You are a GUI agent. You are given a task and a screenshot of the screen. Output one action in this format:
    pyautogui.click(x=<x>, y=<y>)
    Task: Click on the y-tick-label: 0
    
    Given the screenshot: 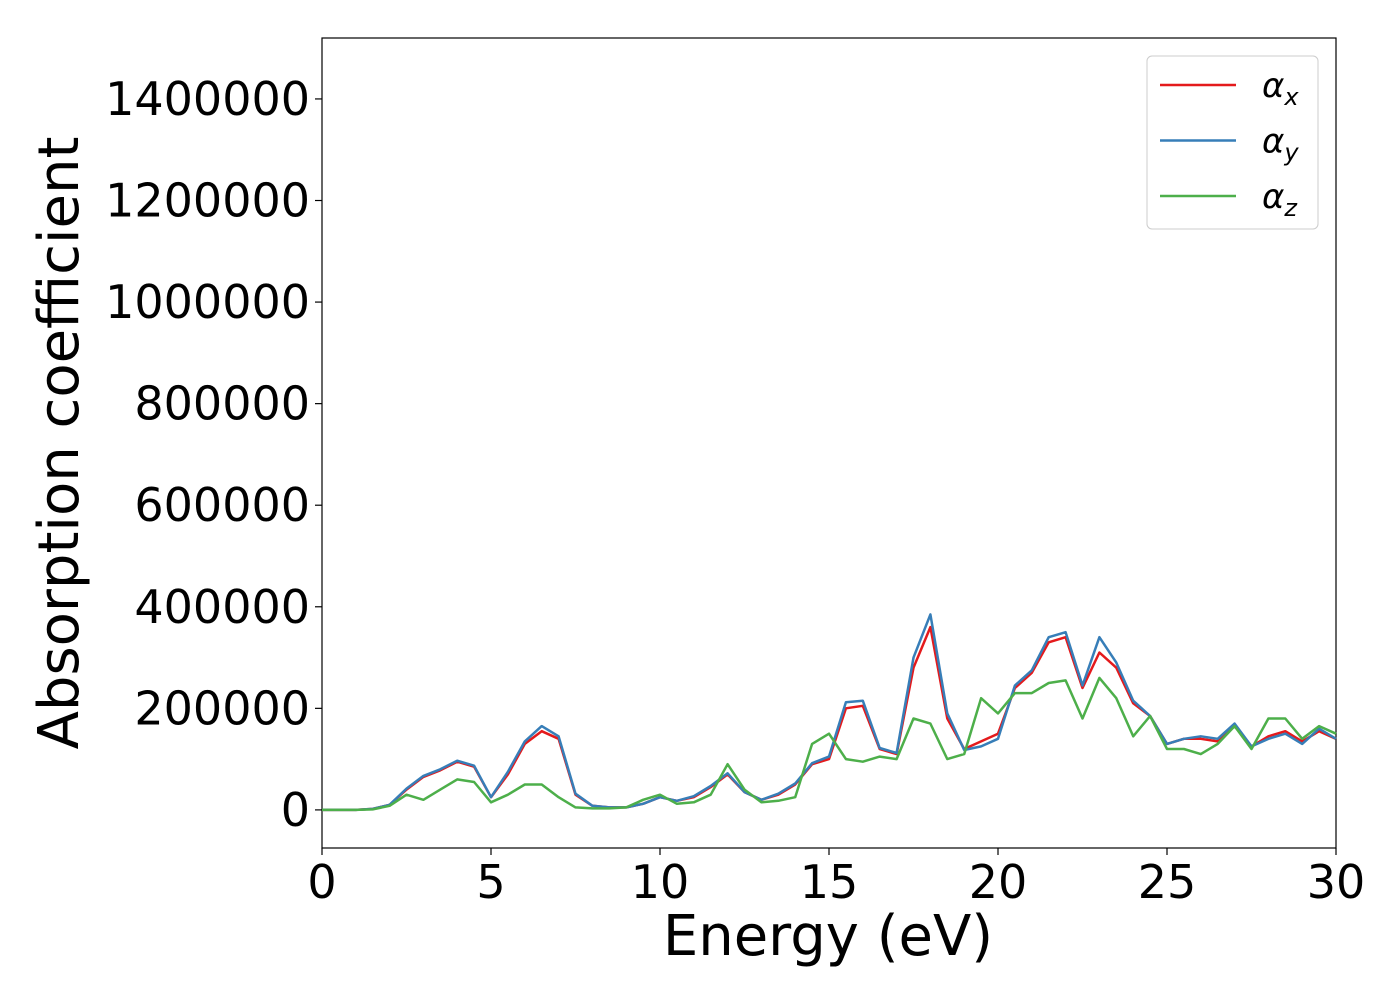 What is the action you would take?
    pyautogui.click(x=295, y=810)
    